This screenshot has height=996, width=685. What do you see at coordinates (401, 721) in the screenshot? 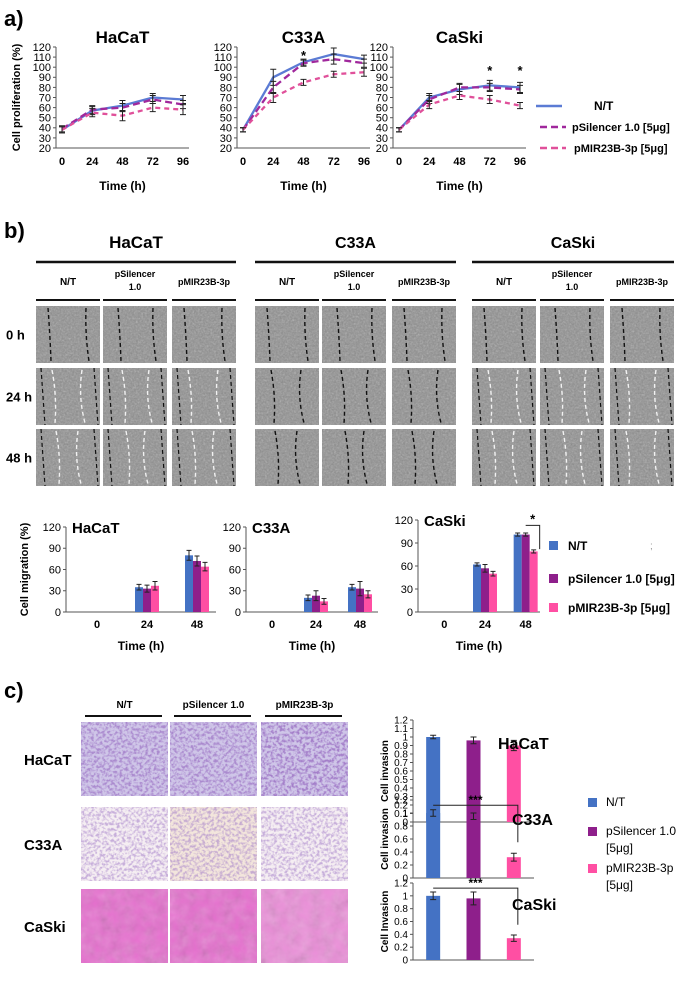
I see `y-tick-label: 1.2` at bounding box center [401, 721].